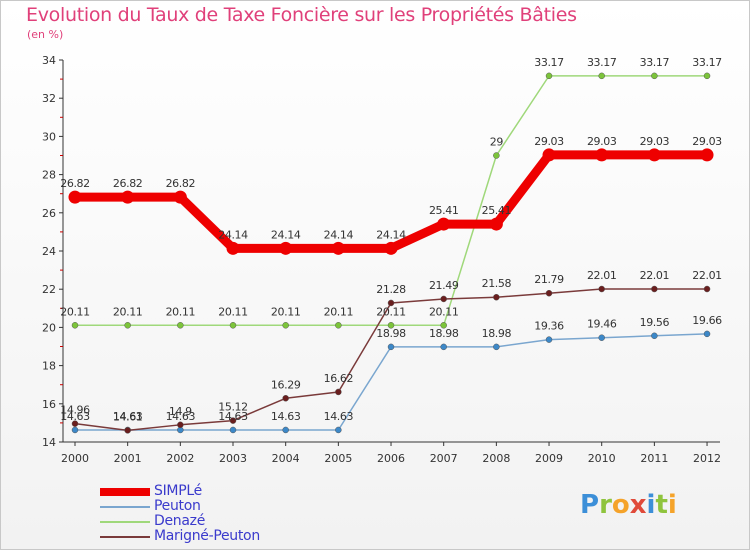  Describe the element at coordinates (391, 458) in the screenshot. I see `x-tick-label: 2006` at that location.